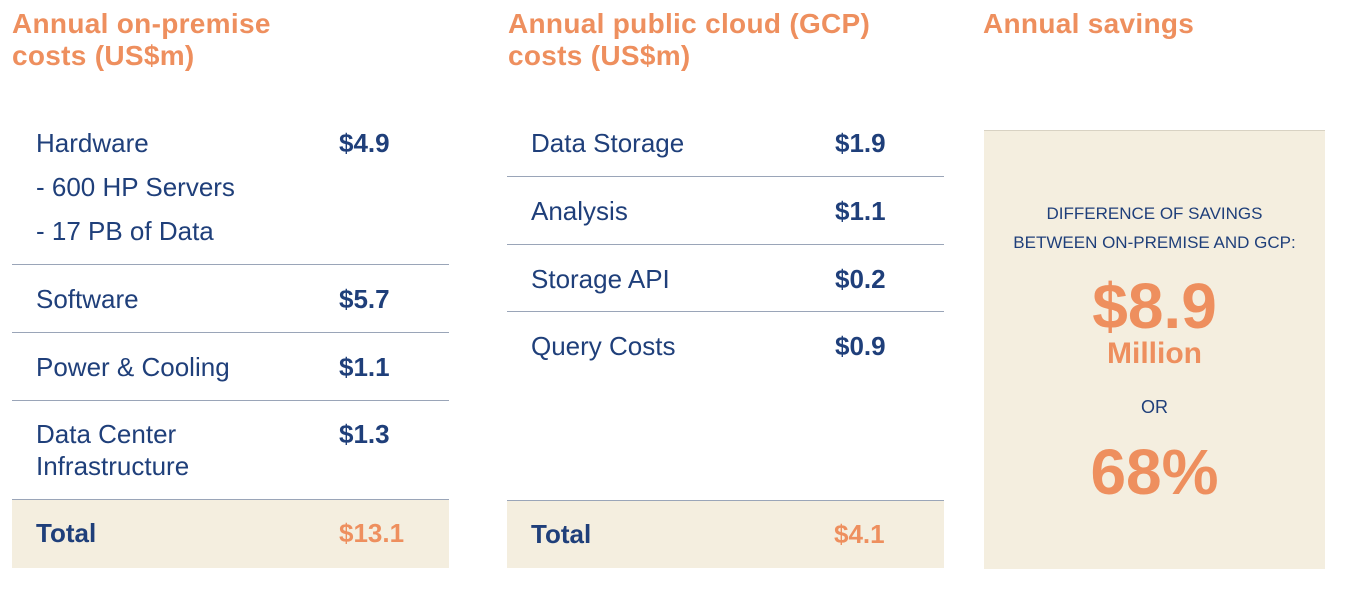 This screenshot has height=592, width=1346. I want to click on cloud-total-value: $4.1, so click(859, 534).